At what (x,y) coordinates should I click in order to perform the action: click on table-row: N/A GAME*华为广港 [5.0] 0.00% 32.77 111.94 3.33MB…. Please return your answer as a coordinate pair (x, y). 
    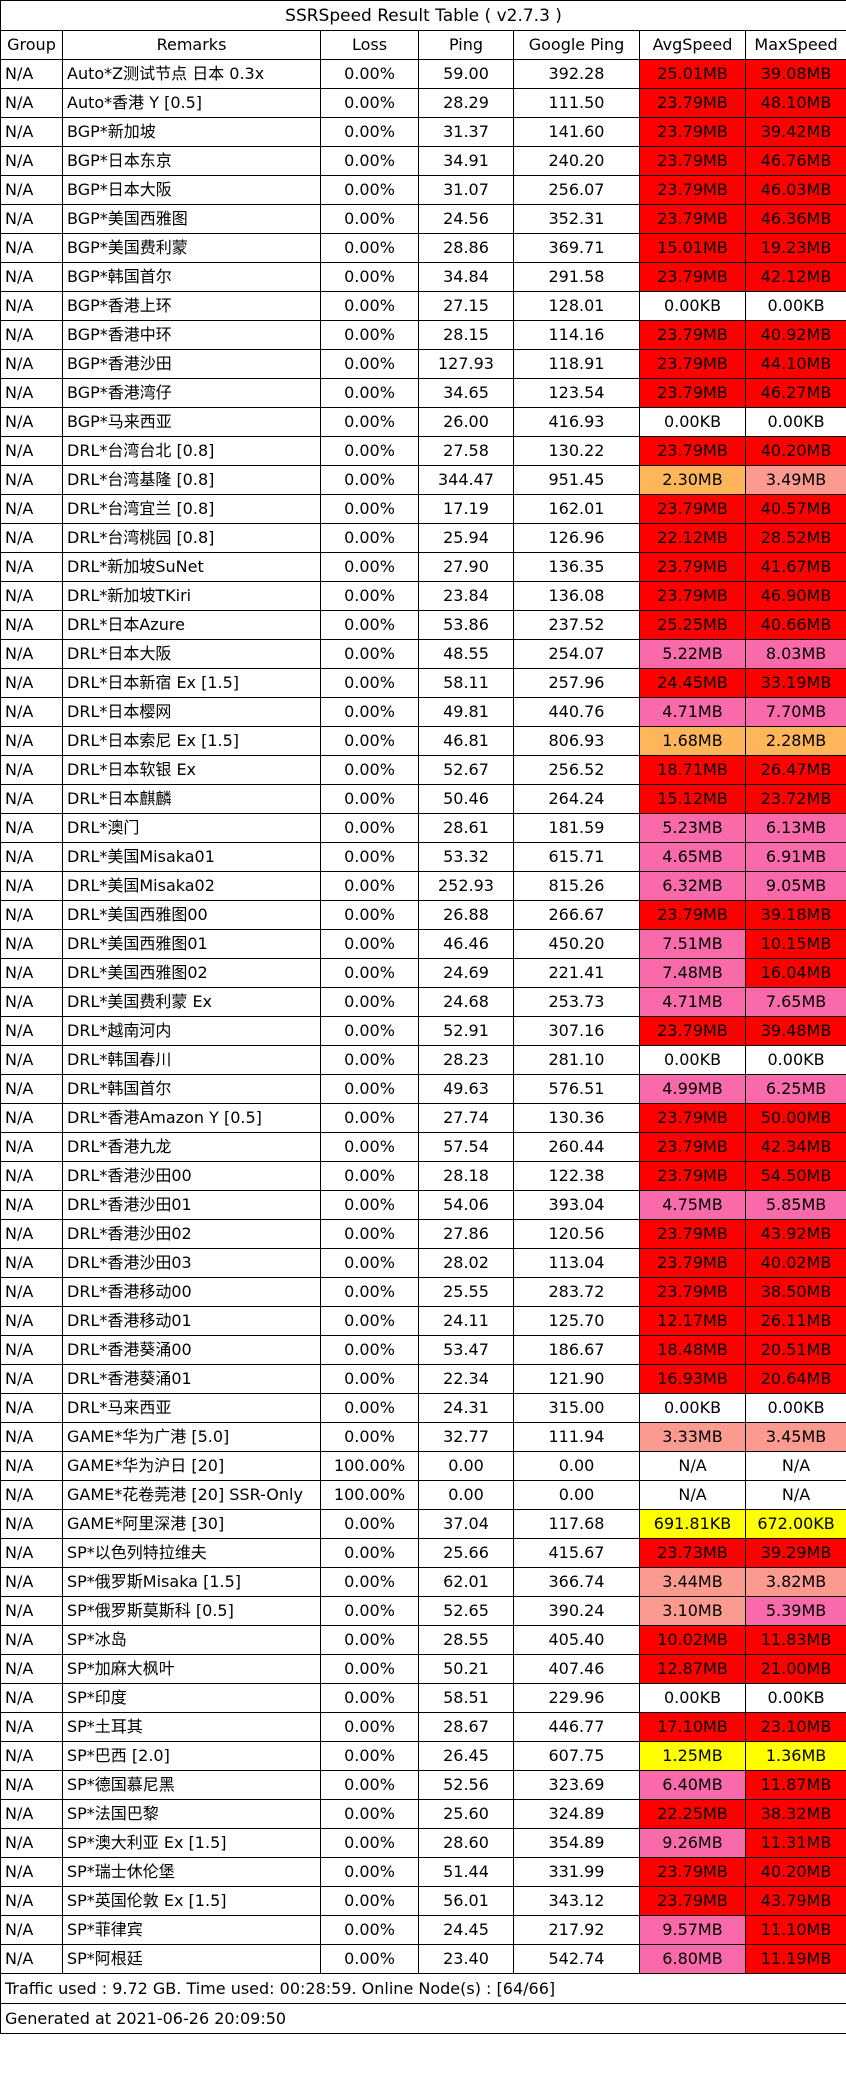
    Looking at the image, I should click on (423, 1437).